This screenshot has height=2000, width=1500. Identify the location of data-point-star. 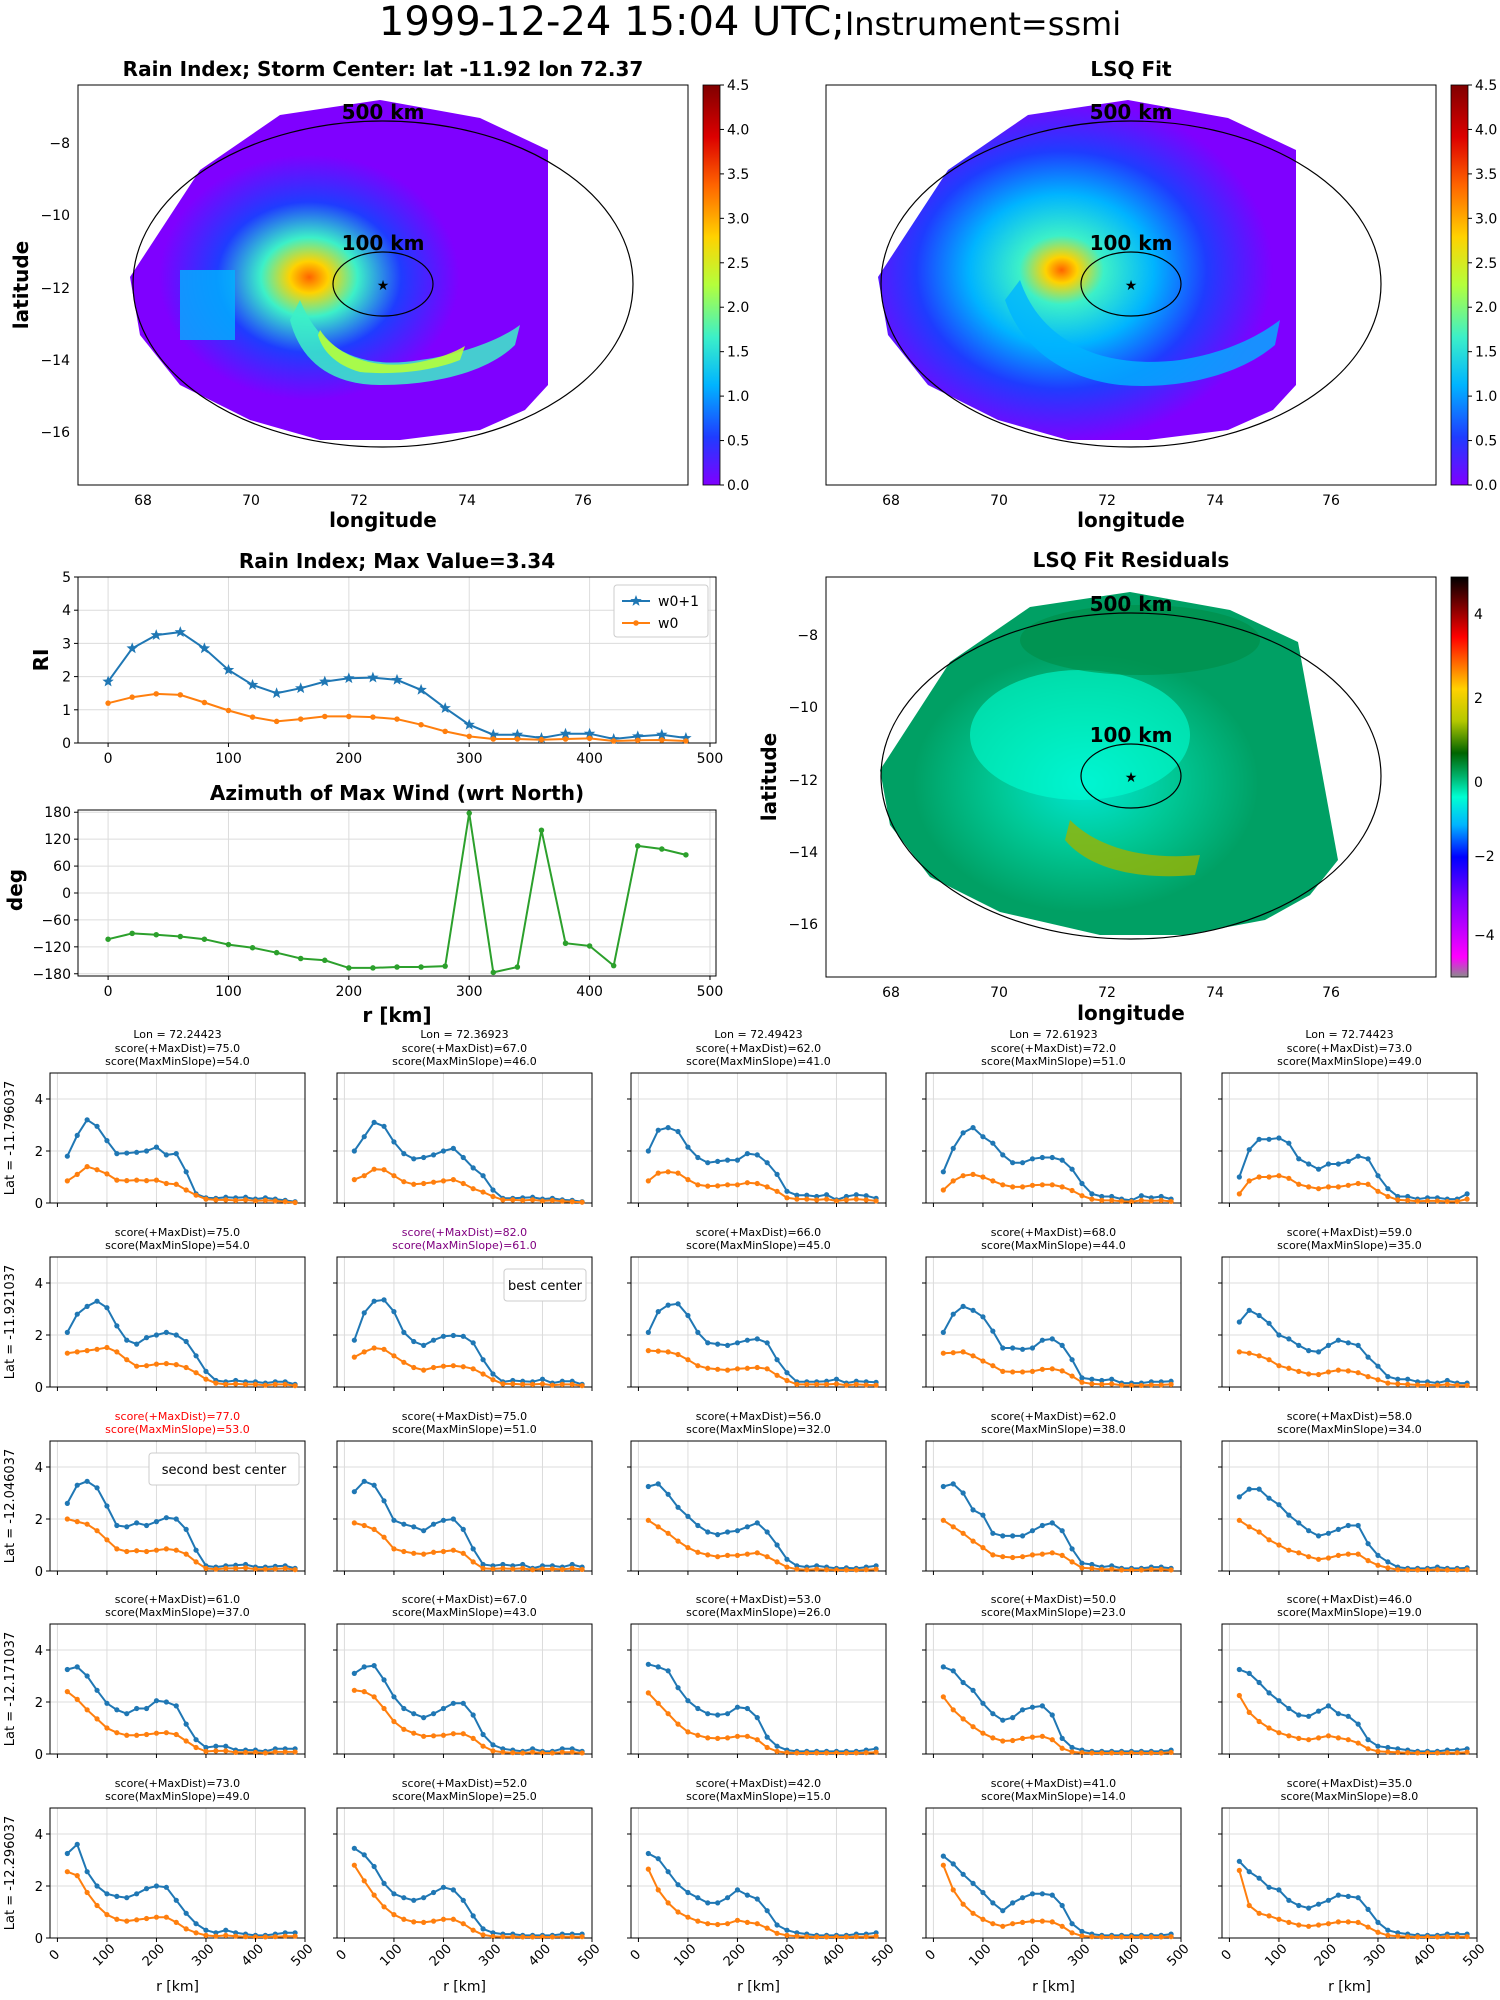
(589, 733).